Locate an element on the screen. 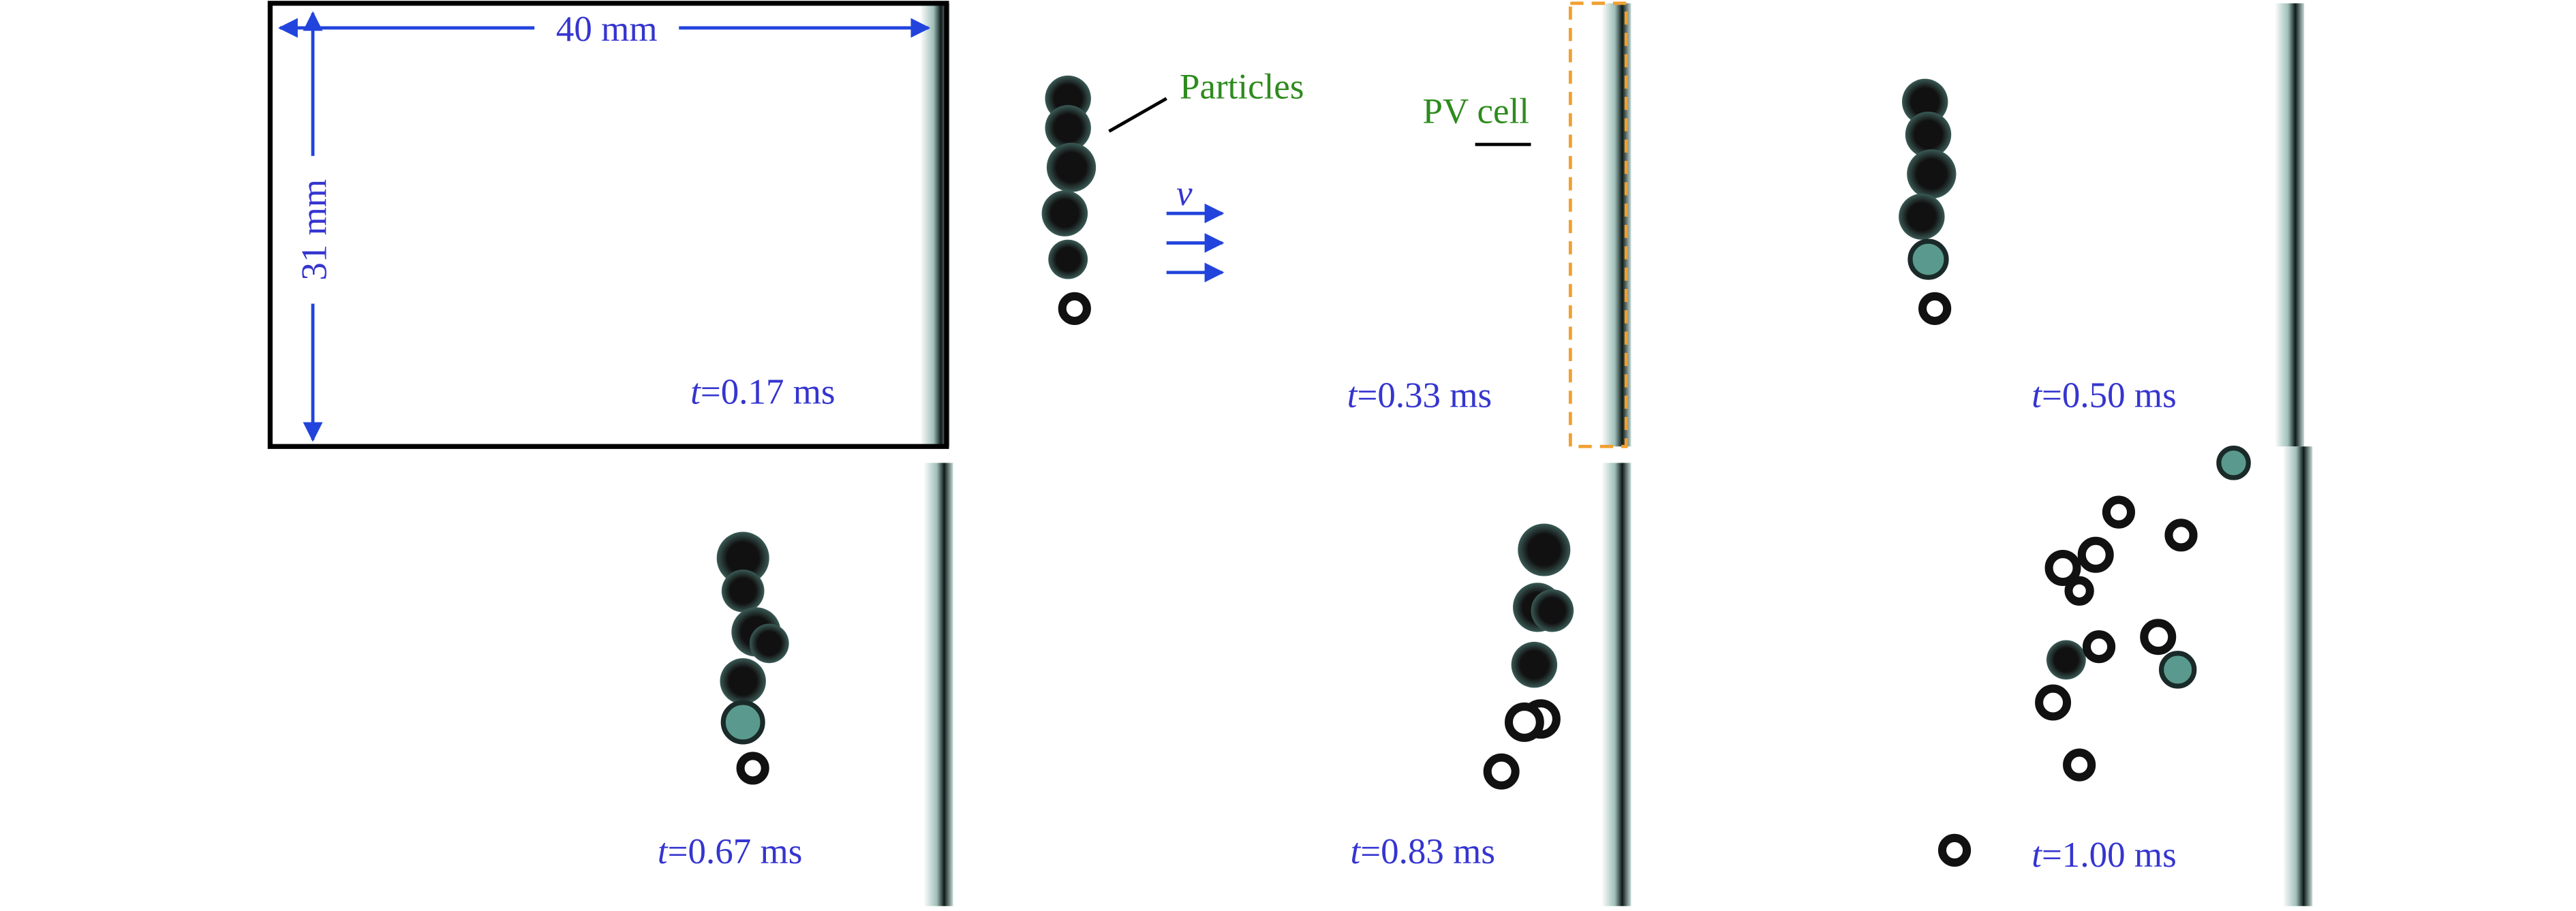  time-value: =0.83 ms is located at coordinates (1428, 851).